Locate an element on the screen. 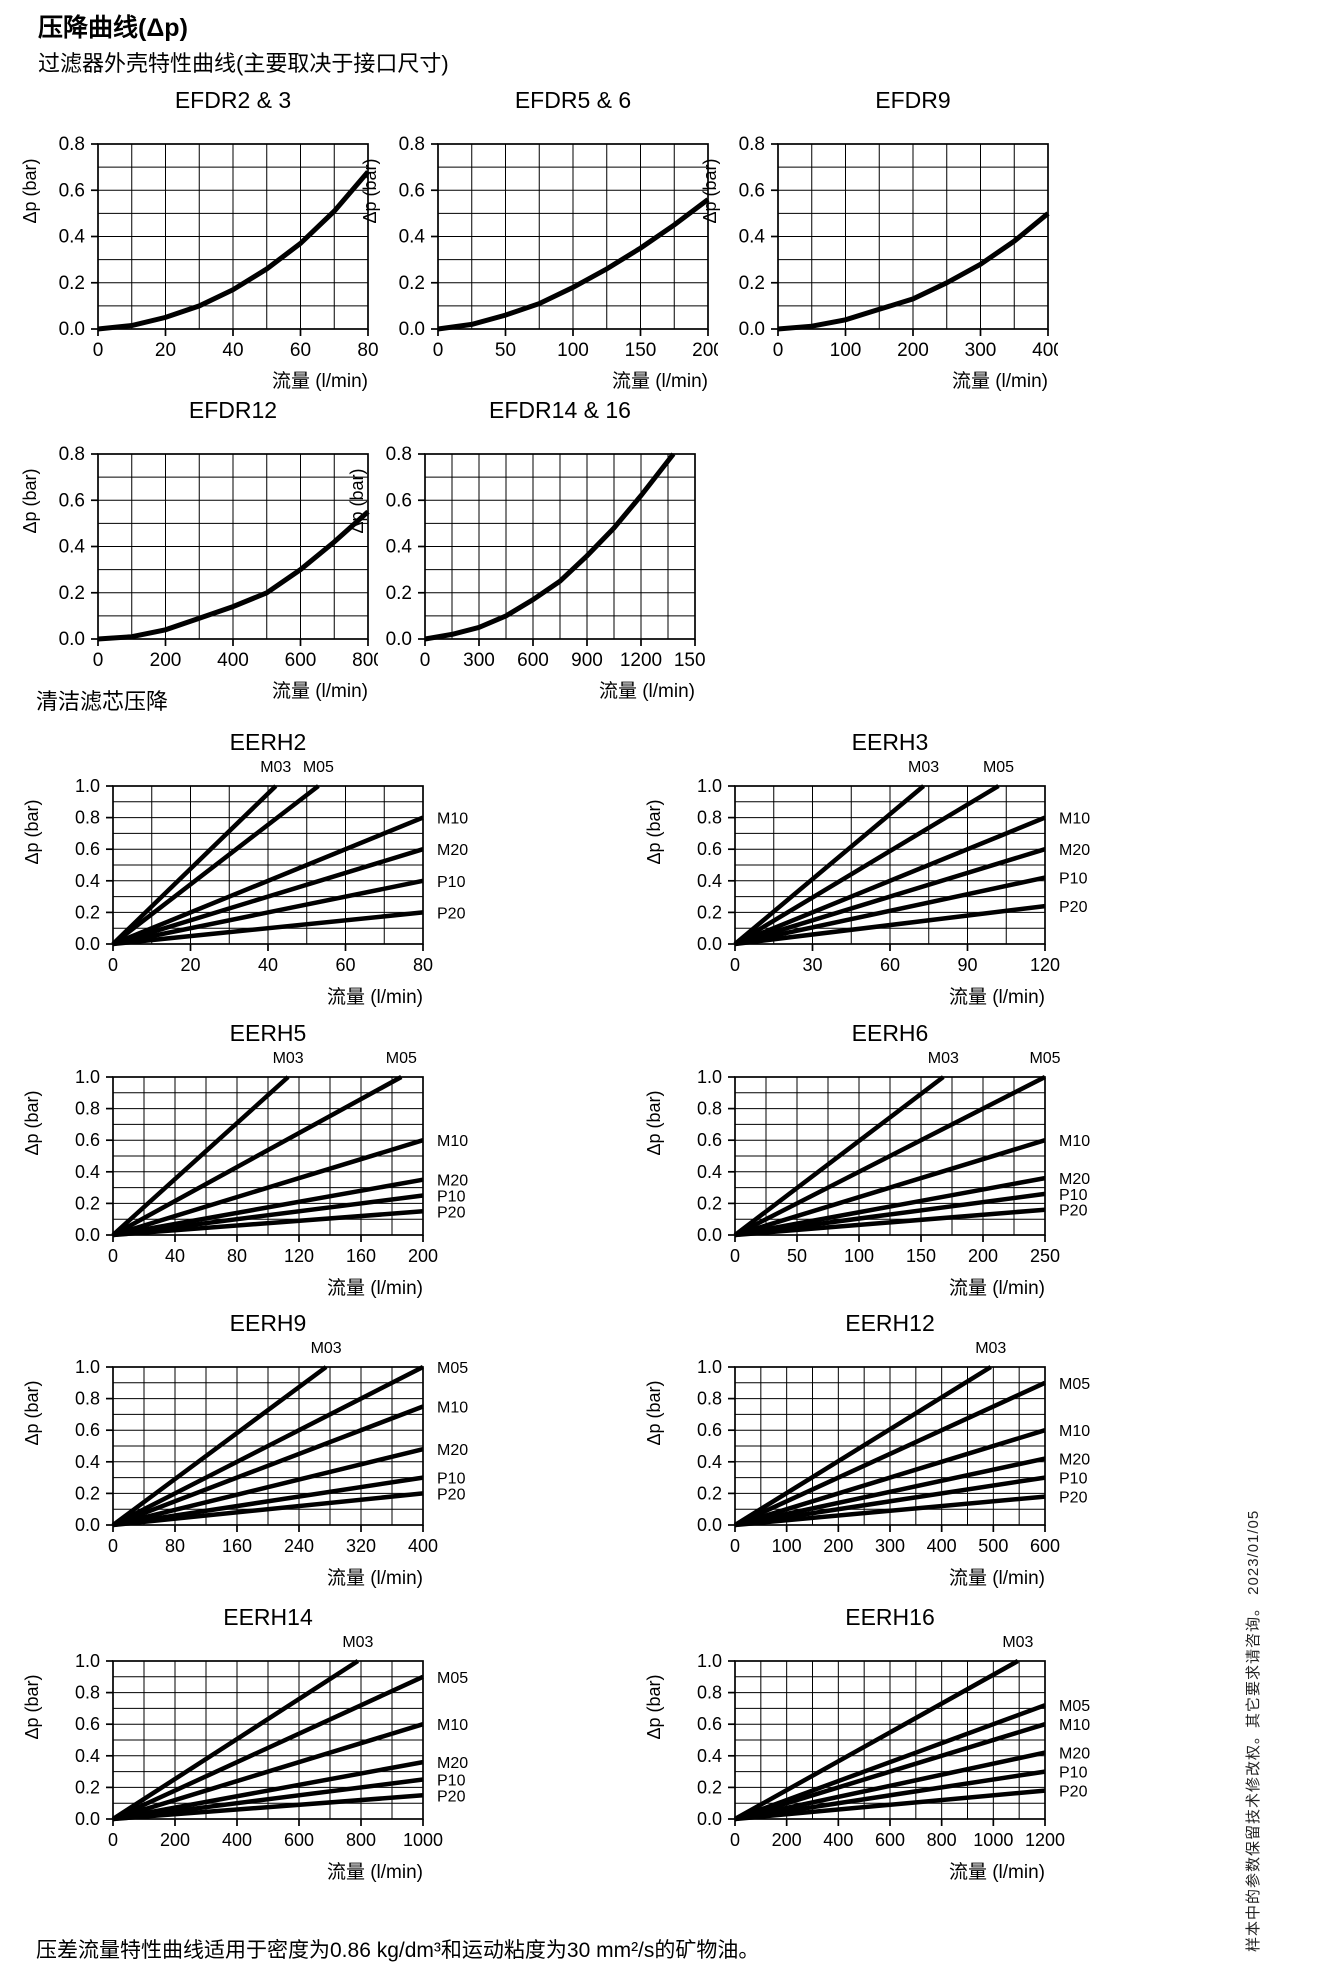 This screenshot has height=1972, width=1330. x-tick-label: 900 is located at coordinates (587, 660).